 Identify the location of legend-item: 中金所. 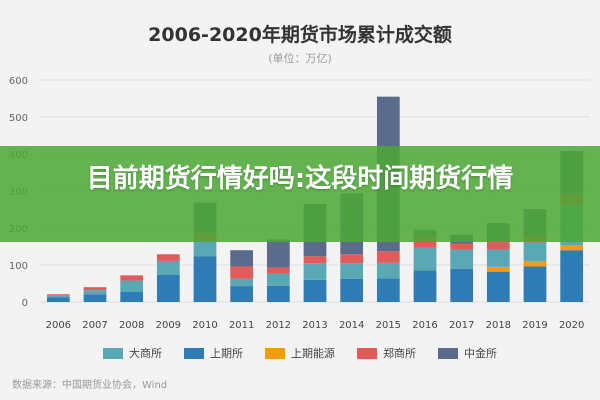
(467, 353).